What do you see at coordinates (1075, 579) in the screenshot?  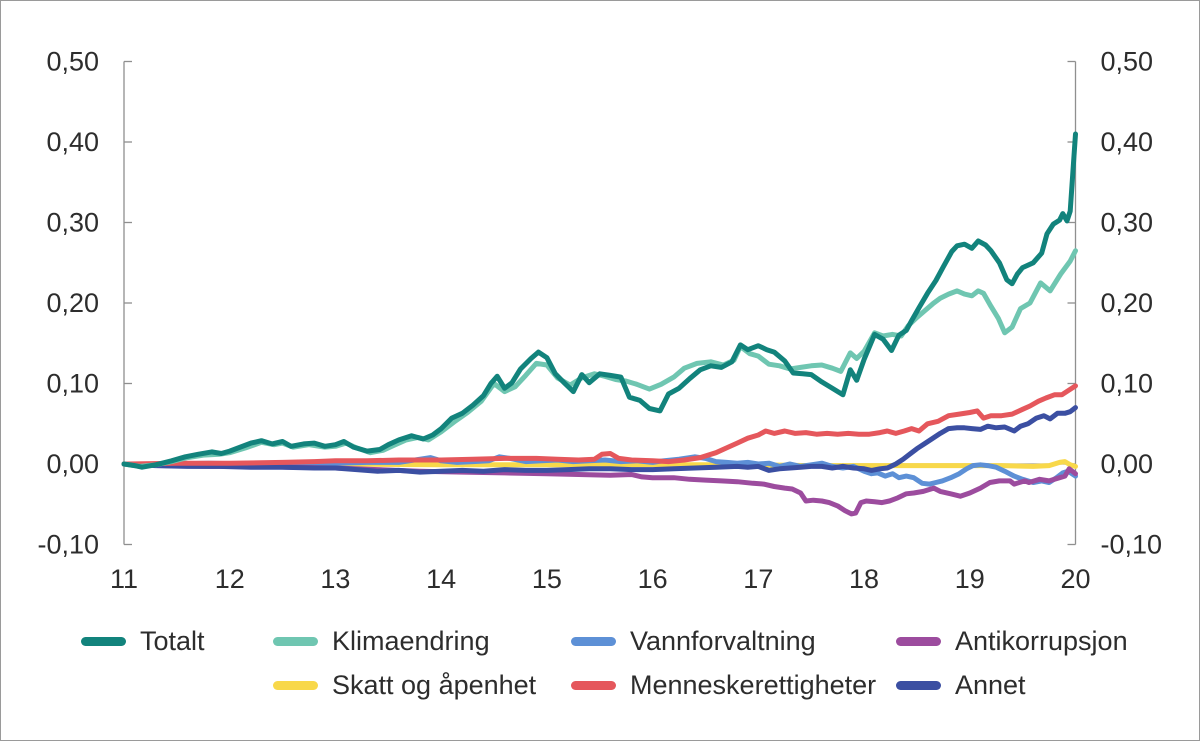 I see `x-tick-label: 20` at bounding box center [1075, 579].